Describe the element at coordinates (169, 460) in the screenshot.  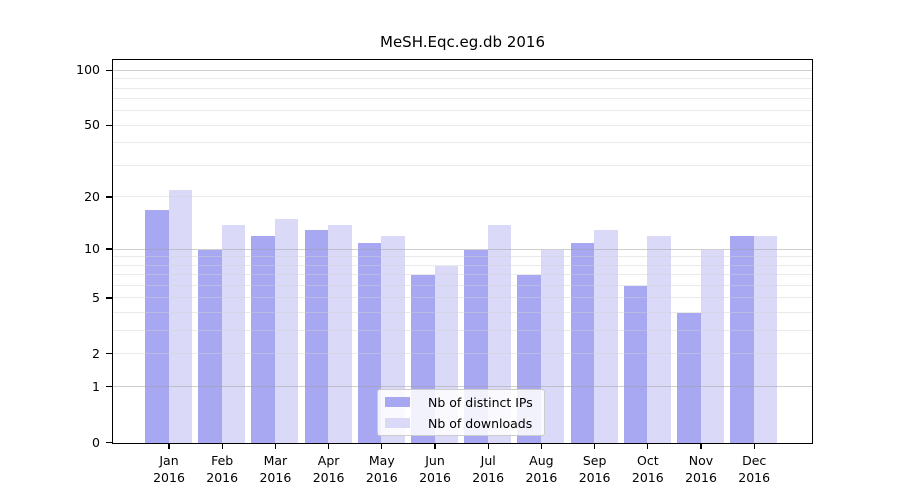
I see `x-tick-month: Jan` at that location.